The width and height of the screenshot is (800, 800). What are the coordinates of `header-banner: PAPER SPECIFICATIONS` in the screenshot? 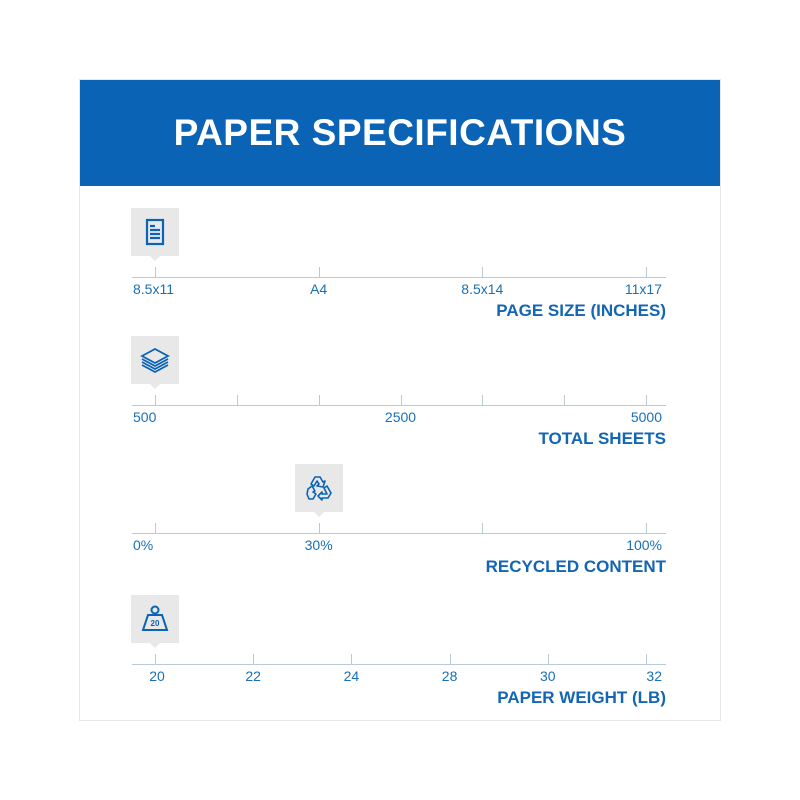 It's located at (400, 133).